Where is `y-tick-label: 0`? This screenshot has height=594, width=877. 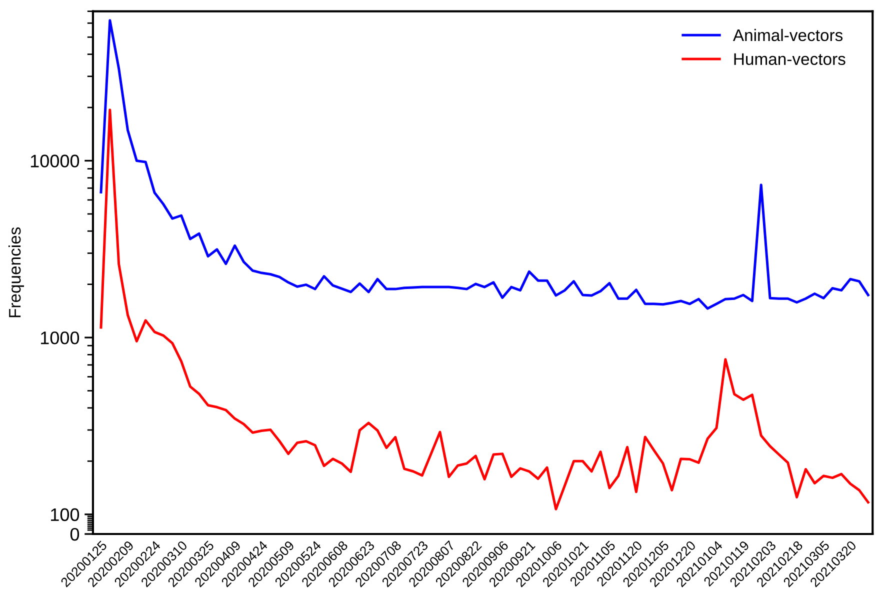 y-tick-label: 0 is located at coordinates (75, 534).